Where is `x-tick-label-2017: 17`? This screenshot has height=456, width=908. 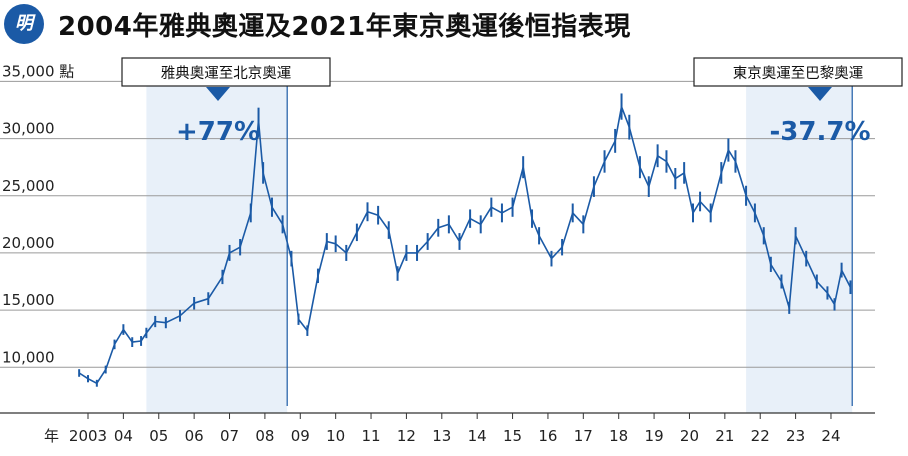 x-tick-label-2017: 17 is located at coordinates (583, 436).